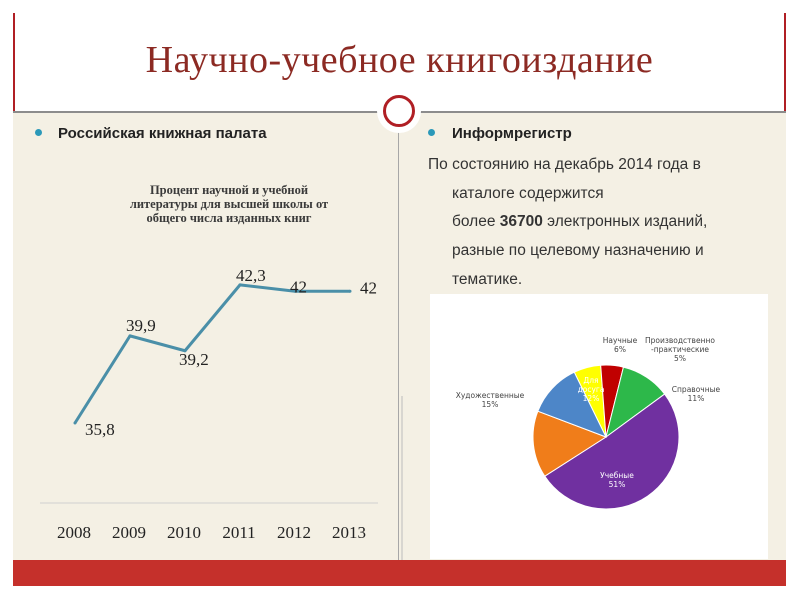  Describe the element at coordinates (564, 164) in the screenshot. I see `info-line: По состоянию на декабрь 2014 года в` at that location.